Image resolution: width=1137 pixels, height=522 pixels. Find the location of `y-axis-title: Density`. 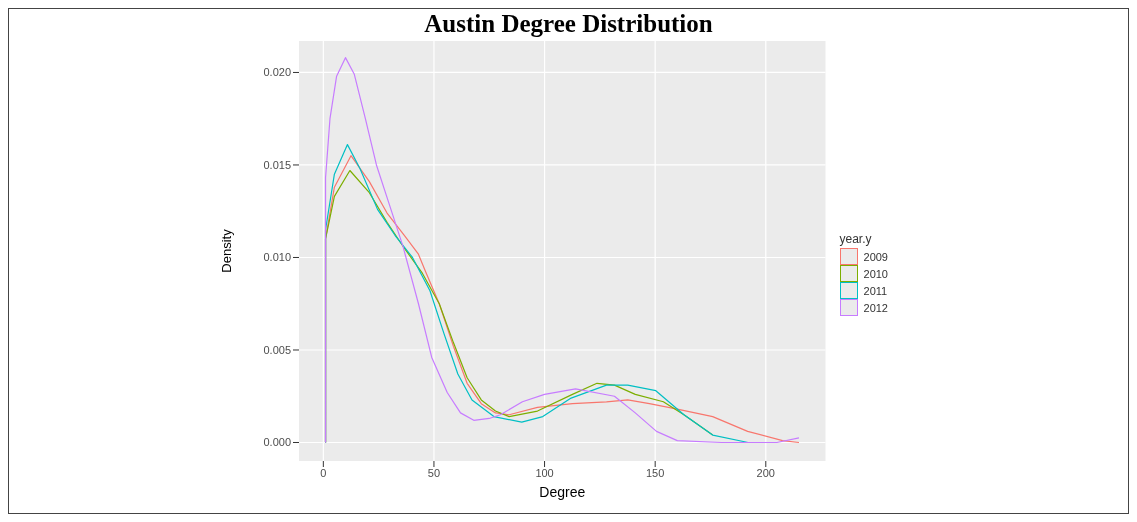

y-axis-title: Density is located at coordinates (226, 250).